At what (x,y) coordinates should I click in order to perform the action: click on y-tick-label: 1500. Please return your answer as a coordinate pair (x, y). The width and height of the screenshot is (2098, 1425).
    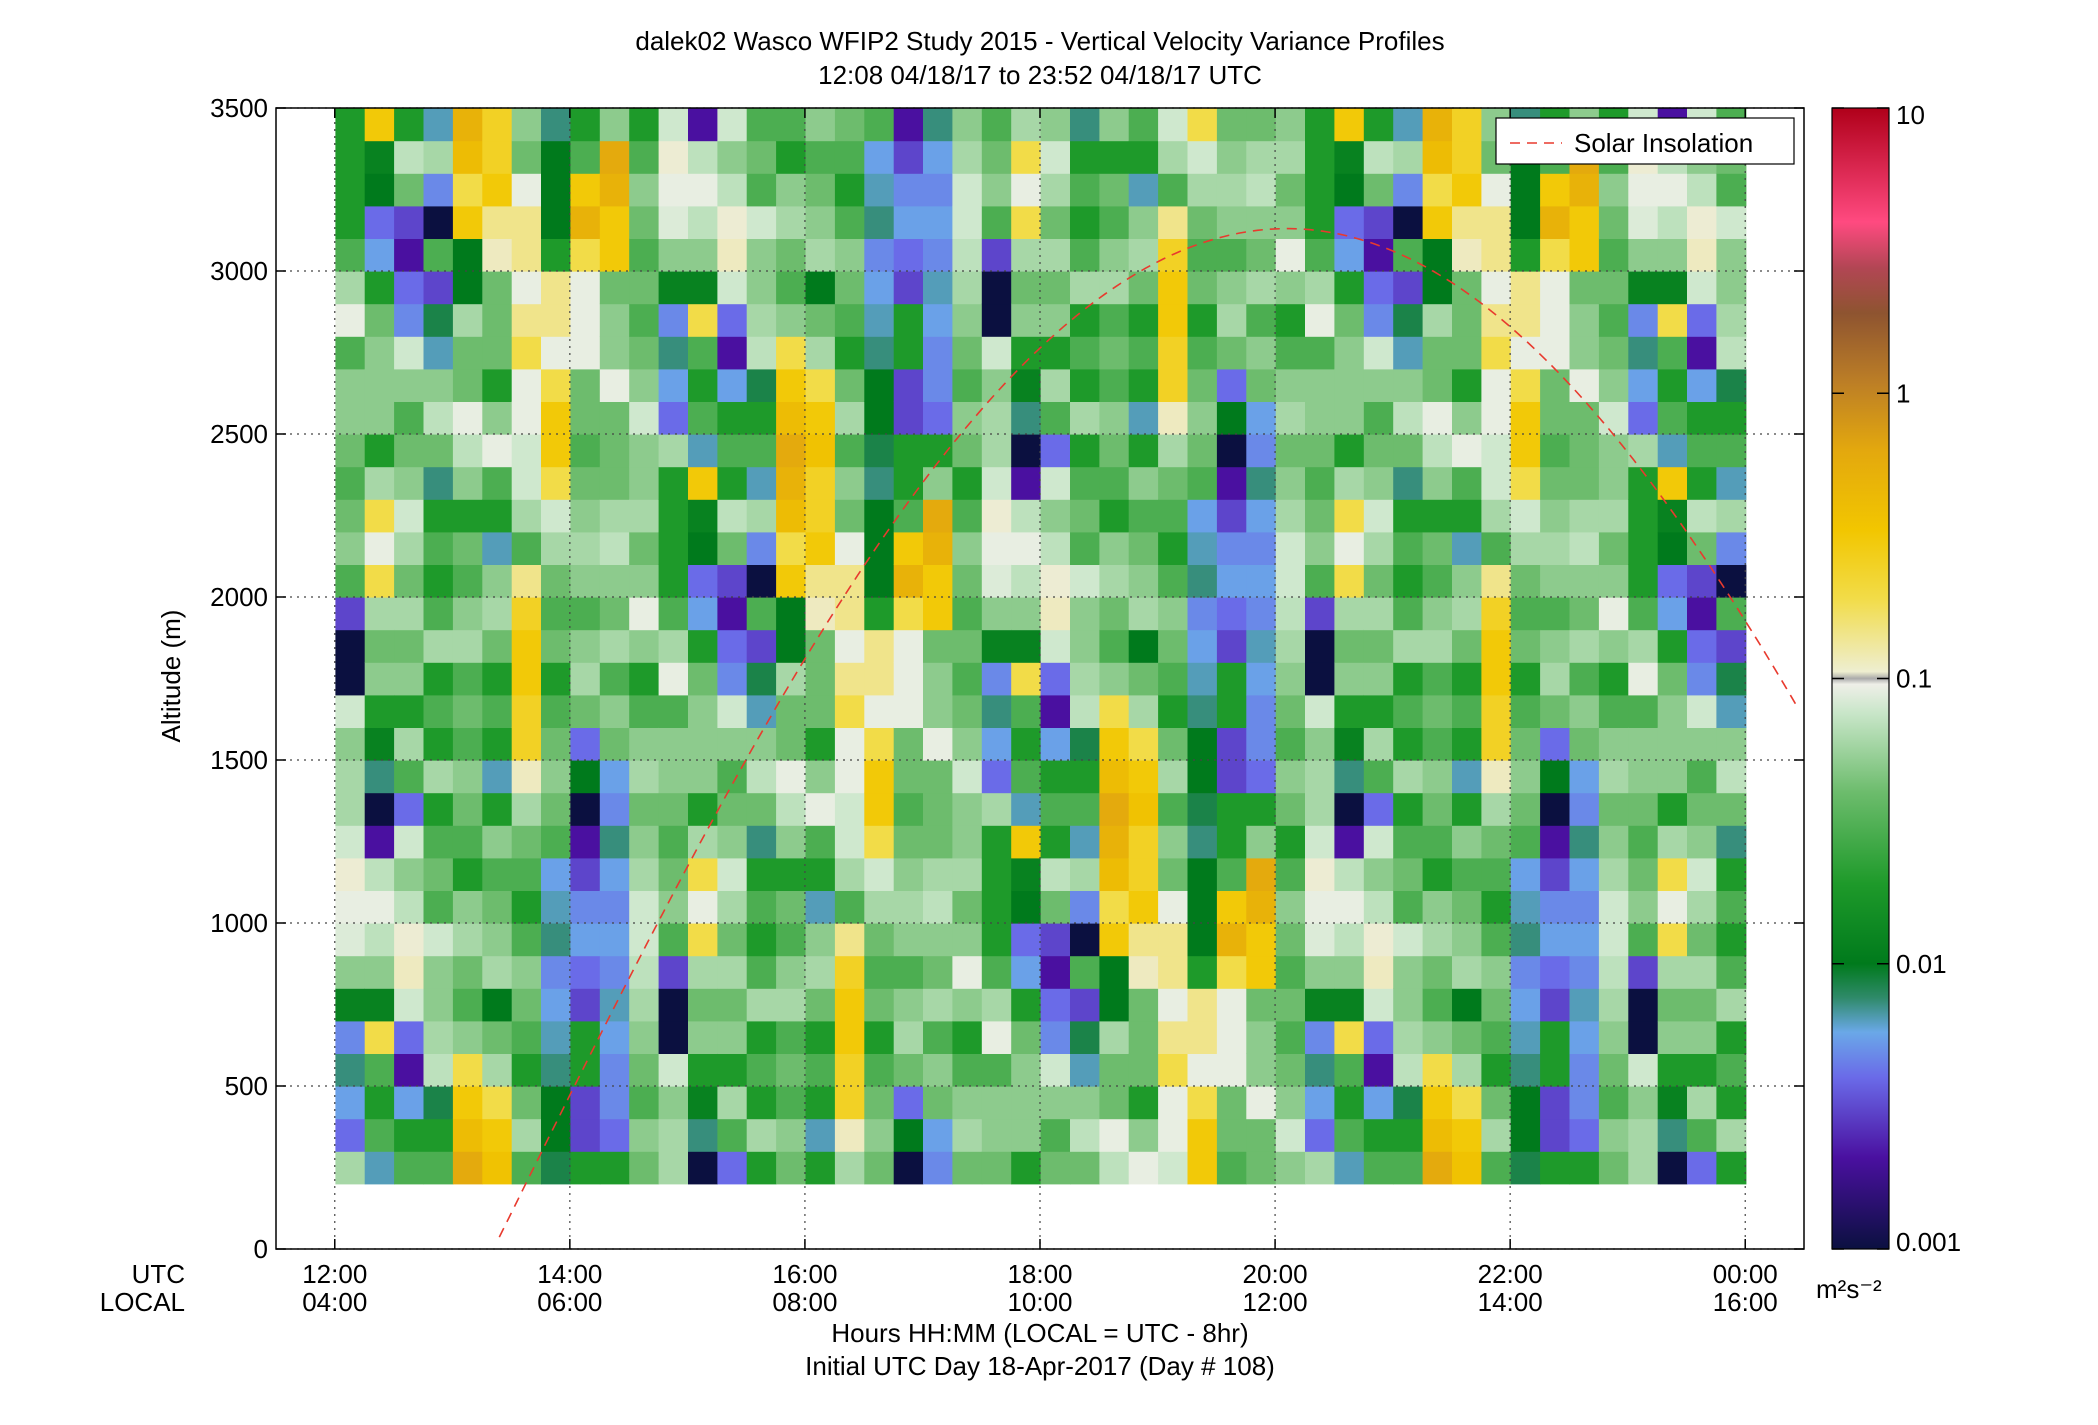
    Looking at the image, I should click on (239, 760).